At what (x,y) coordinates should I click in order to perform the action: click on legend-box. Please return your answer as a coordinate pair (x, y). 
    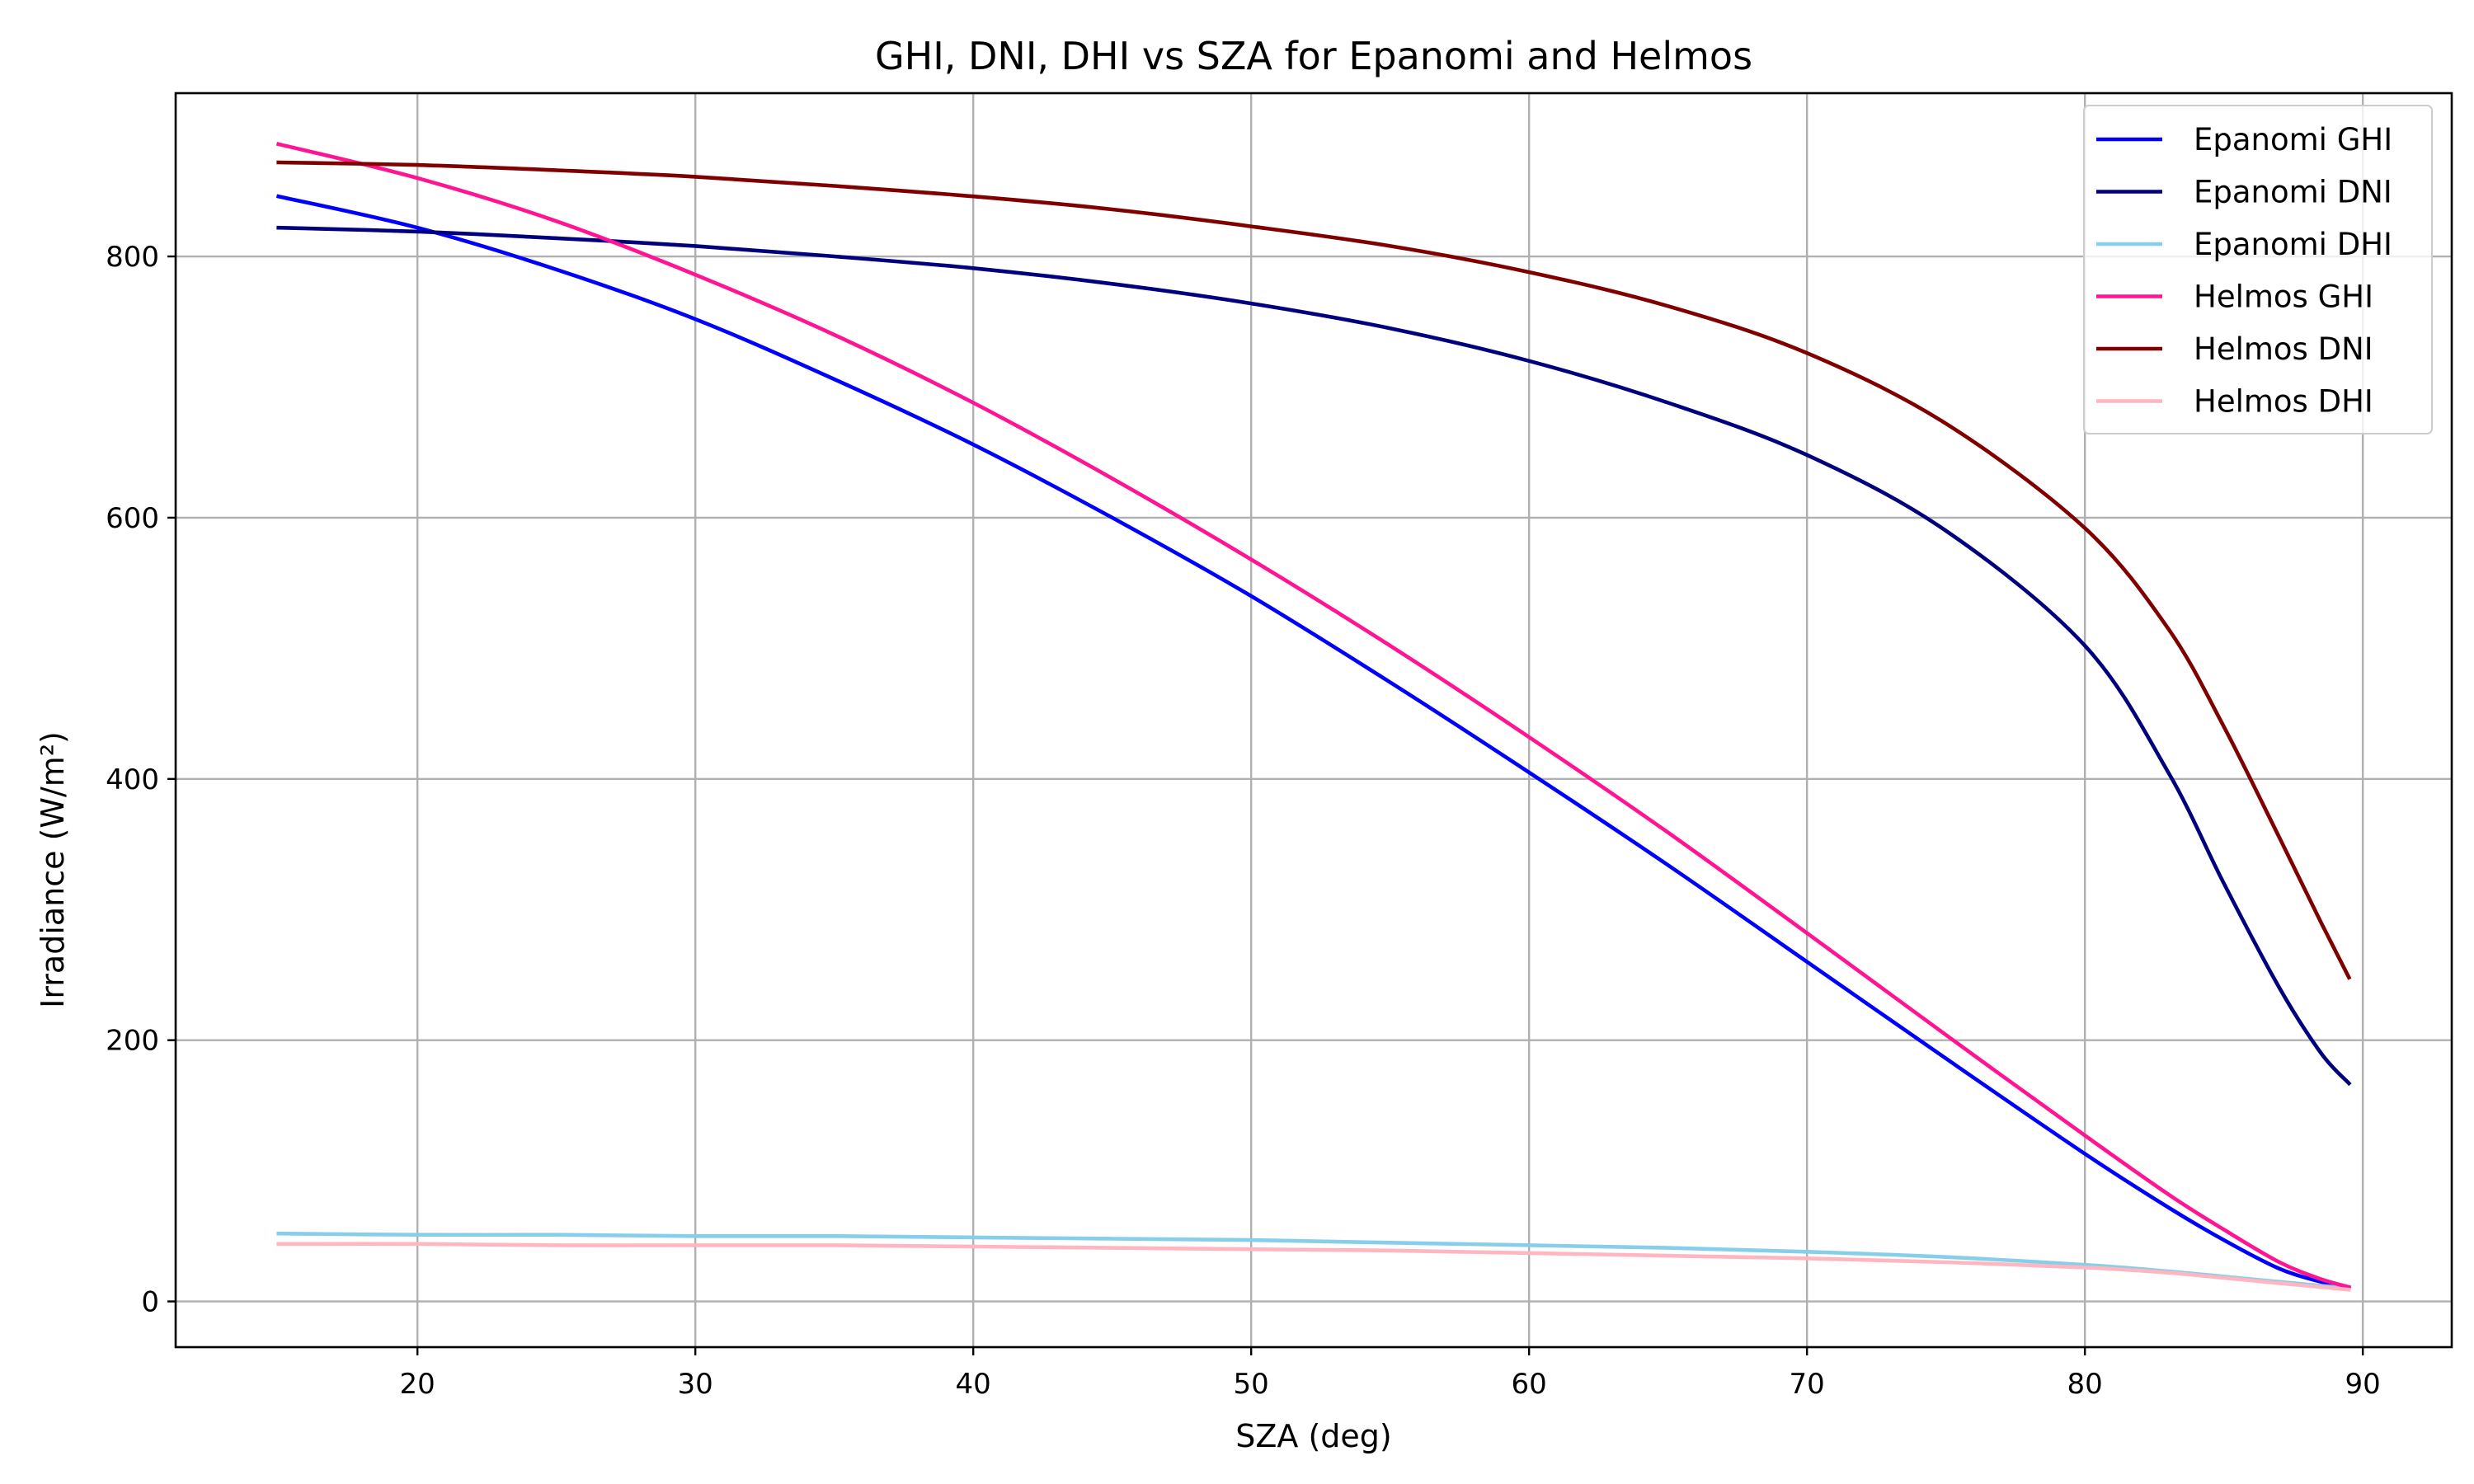
    Looking at the image, I should click on (2258, 269).